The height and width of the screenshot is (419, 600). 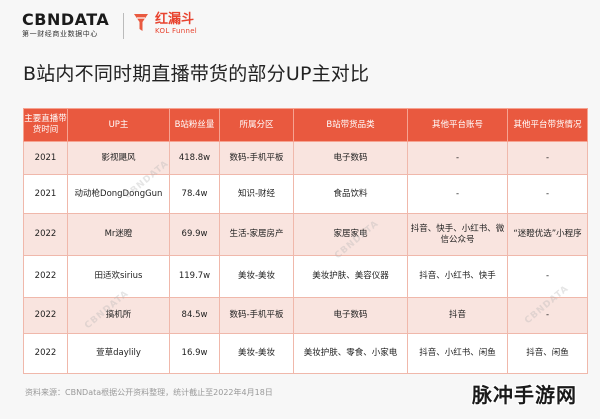 I want to click on kol-logo-subtitle: KOL Funnel, so click(x=176, y=31).